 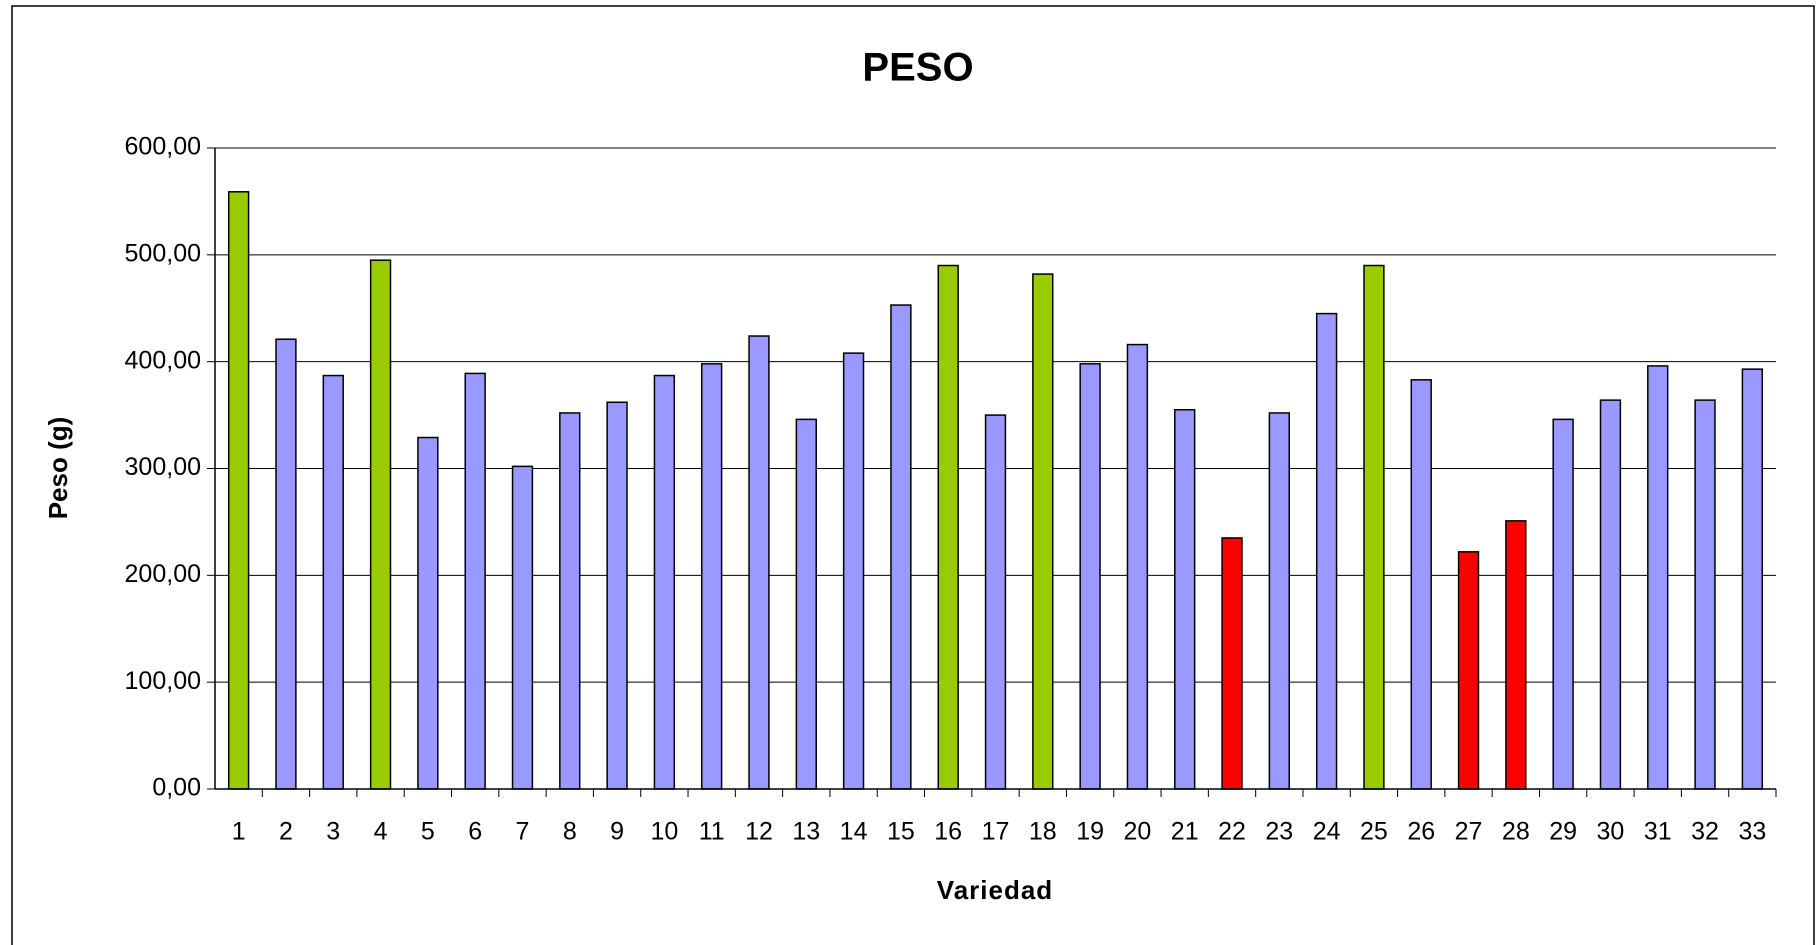 What do you see at coordinates (58, 468) in the screenshot?
I see `y-axis-title: Peso (g)` at bounding box center [58, 468].